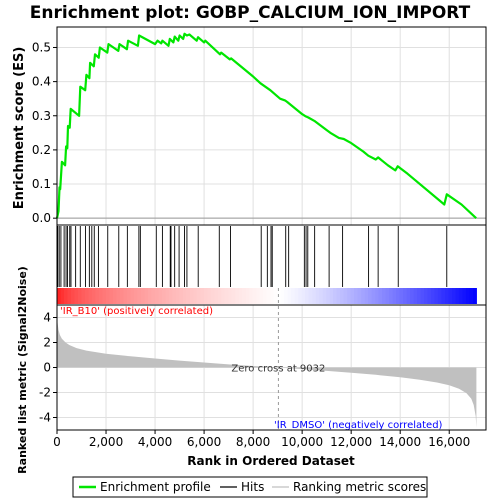 Image resolution: width=500 pixels, height=500 pixels. What do you see at coordinates (19, 128) in the screenshot?
I see `es-y-axis-label: Enrichment score (ES)` at bounding box center [19, 128].